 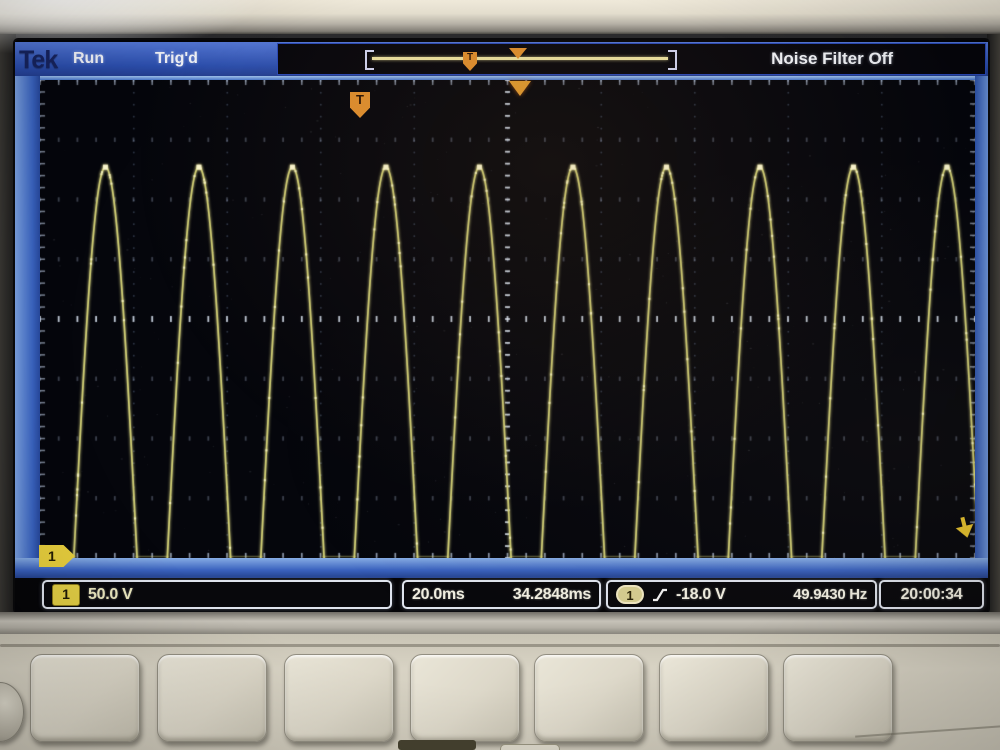 I want to click on channel1-badge: 1, so click(x=66, y=594).